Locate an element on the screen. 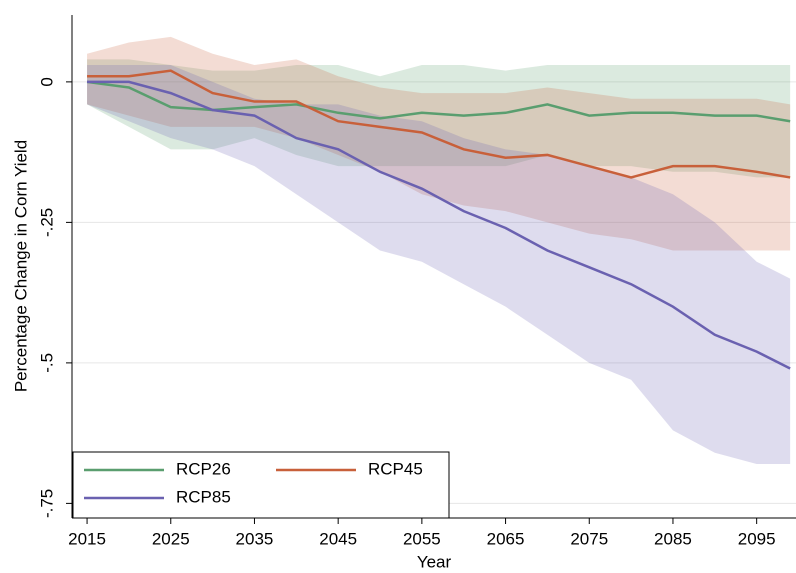 This screenshot has width=796, height=573. y-axis-title: Percentage Change in Corn Yield is located at coordinates (20, 266).